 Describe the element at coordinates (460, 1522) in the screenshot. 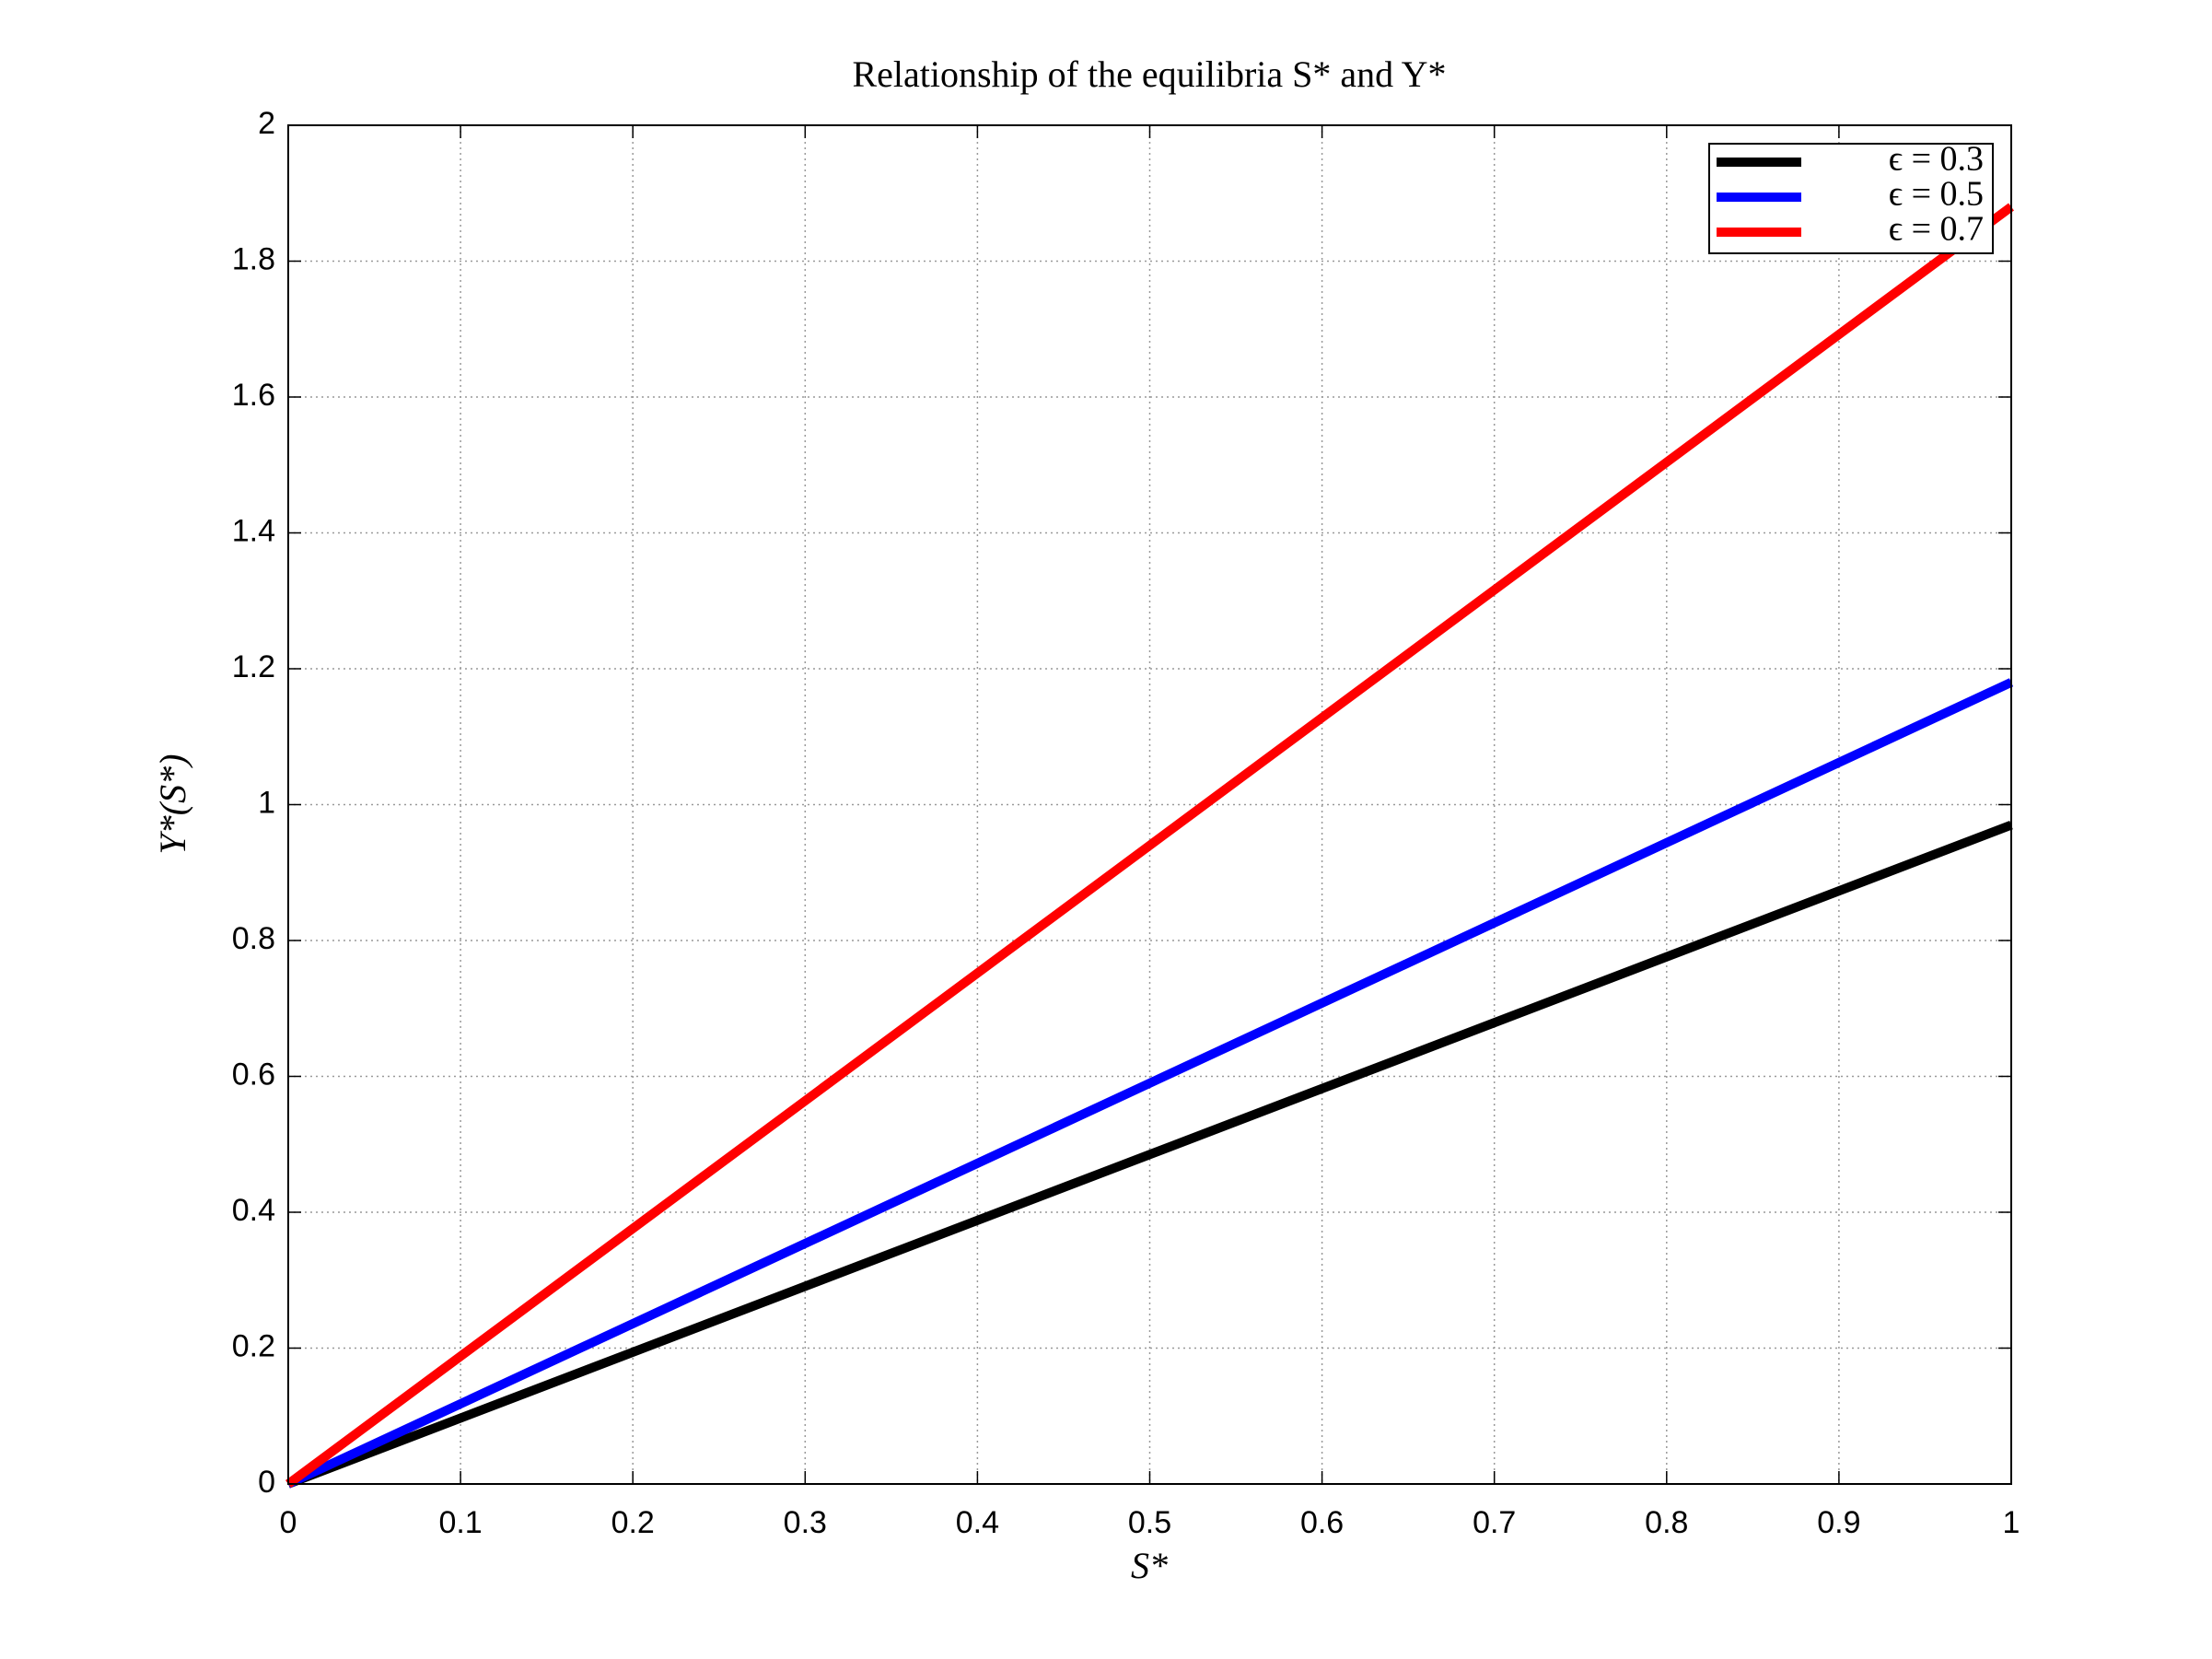

I see `x-tick-label: 0.1` at that location.